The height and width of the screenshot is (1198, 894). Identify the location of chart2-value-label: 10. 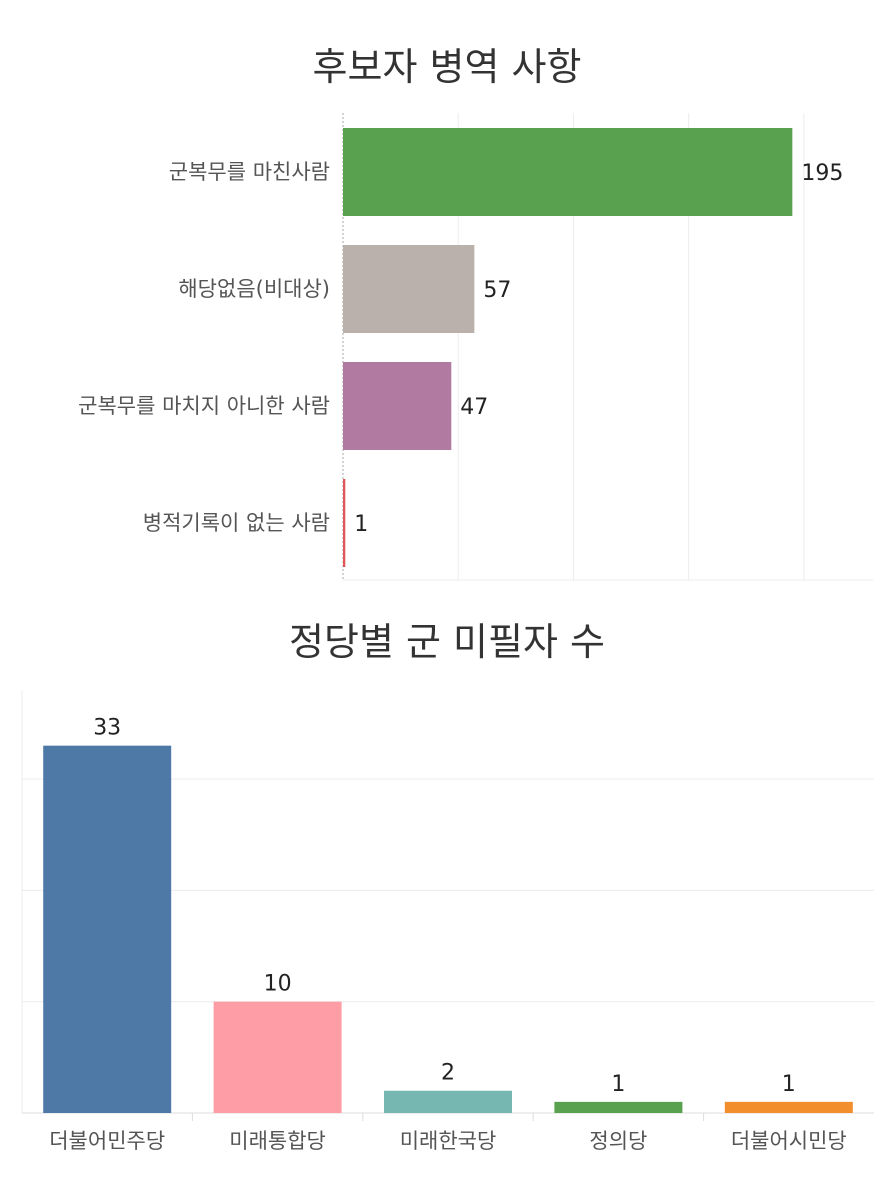
(278, 984).